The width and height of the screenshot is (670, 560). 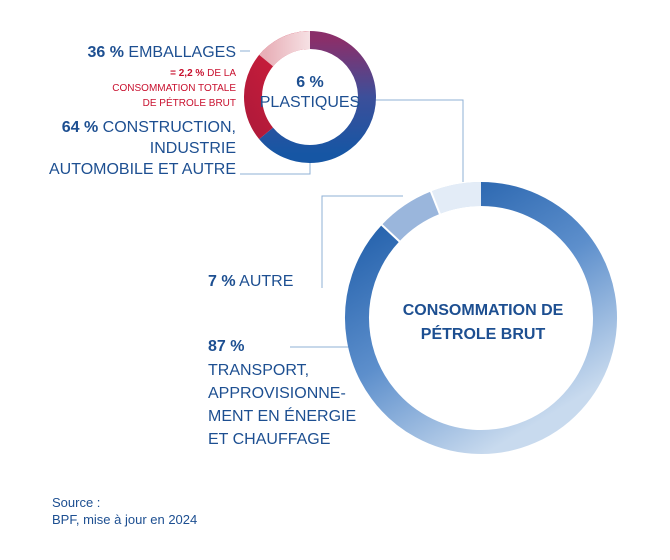 What do you see at coordinates (222, 281) in the screenshot?
I see `autre-percent: 7 %` at bounding box center [222, 281].